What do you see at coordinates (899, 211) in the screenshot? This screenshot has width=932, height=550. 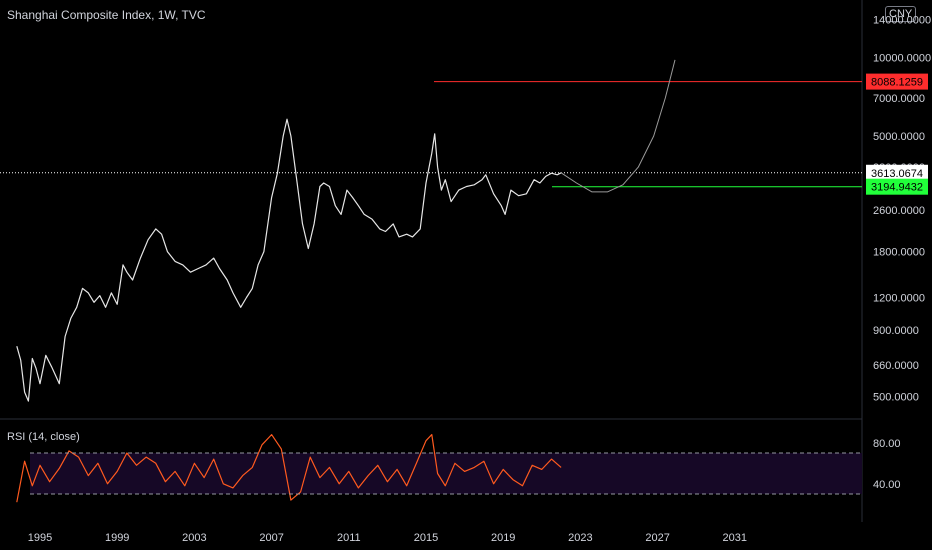 I see `y-tick-label: 2600.0000` at bounding box center [899, 211].